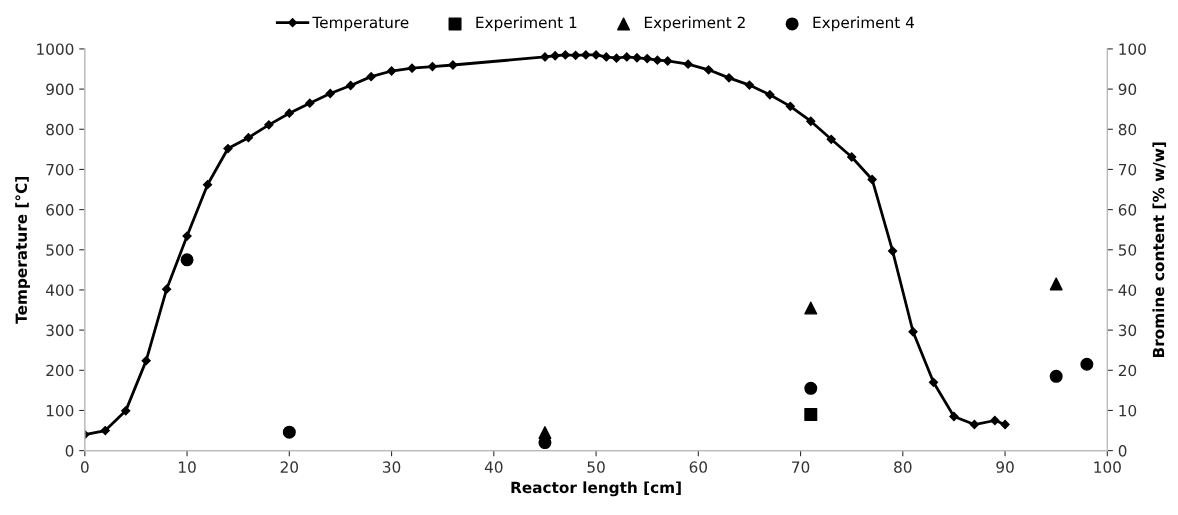  What do you see at coordinates (60, 330) in the screenshot?
I see `y-tick-label: 300` at bounding box center [60, 330].